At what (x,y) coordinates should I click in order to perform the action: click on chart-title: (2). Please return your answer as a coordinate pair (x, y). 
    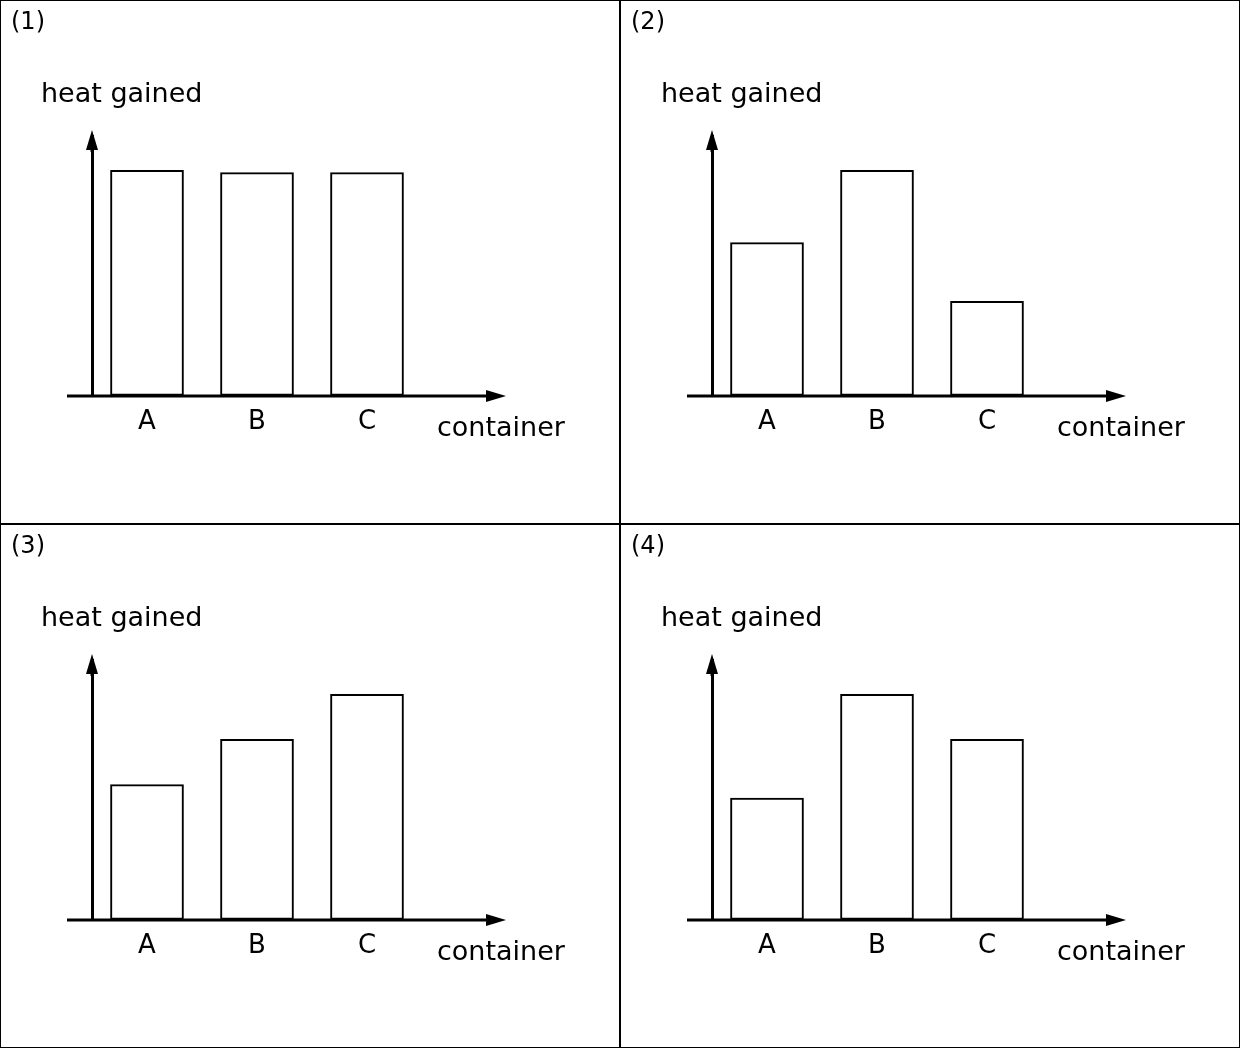
    Looking at the image, I should click on (648, 21).